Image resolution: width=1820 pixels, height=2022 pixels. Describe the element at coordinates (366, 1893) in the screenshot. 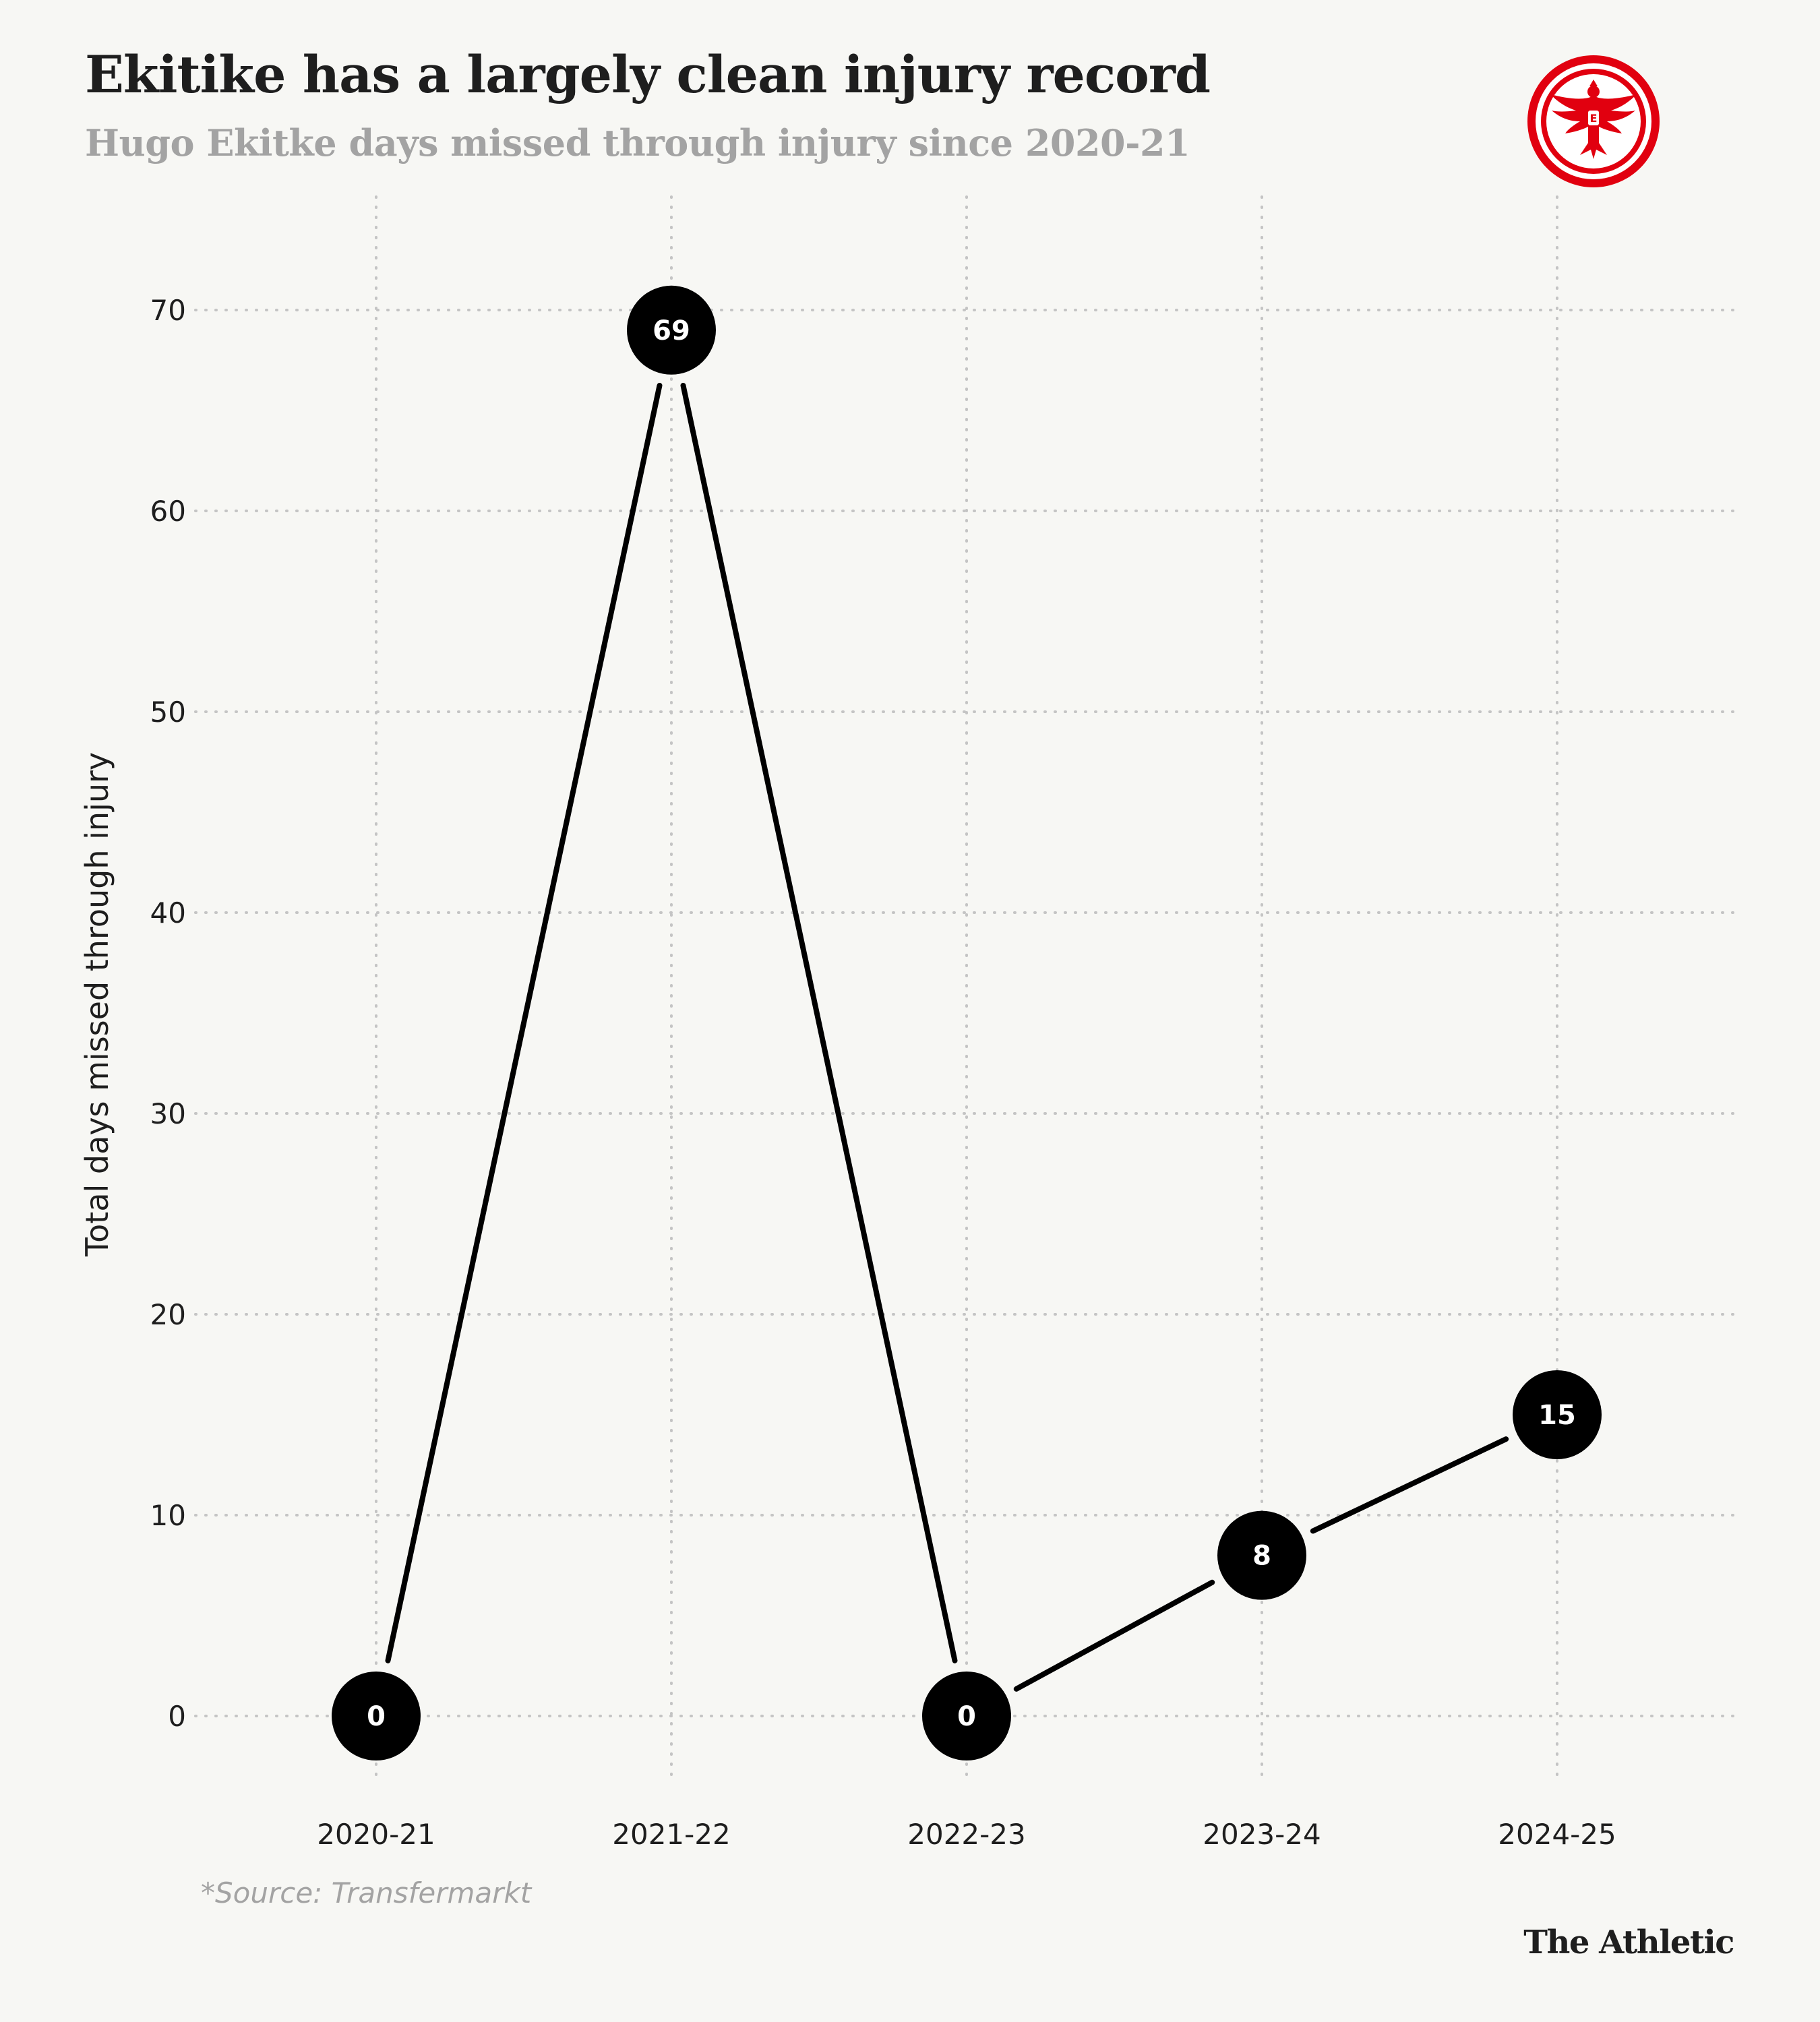

I see `source-note: *Source: Transfermarkt` at that location.